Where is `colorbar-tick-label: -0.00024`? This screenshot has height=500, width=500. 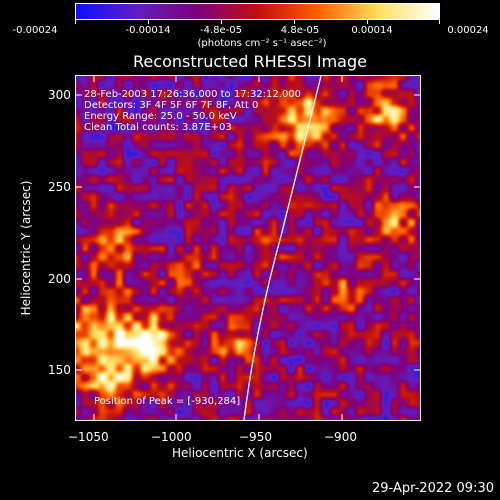 colorbar-tick-label: -0.00024 is located at coordinates (35, 30).